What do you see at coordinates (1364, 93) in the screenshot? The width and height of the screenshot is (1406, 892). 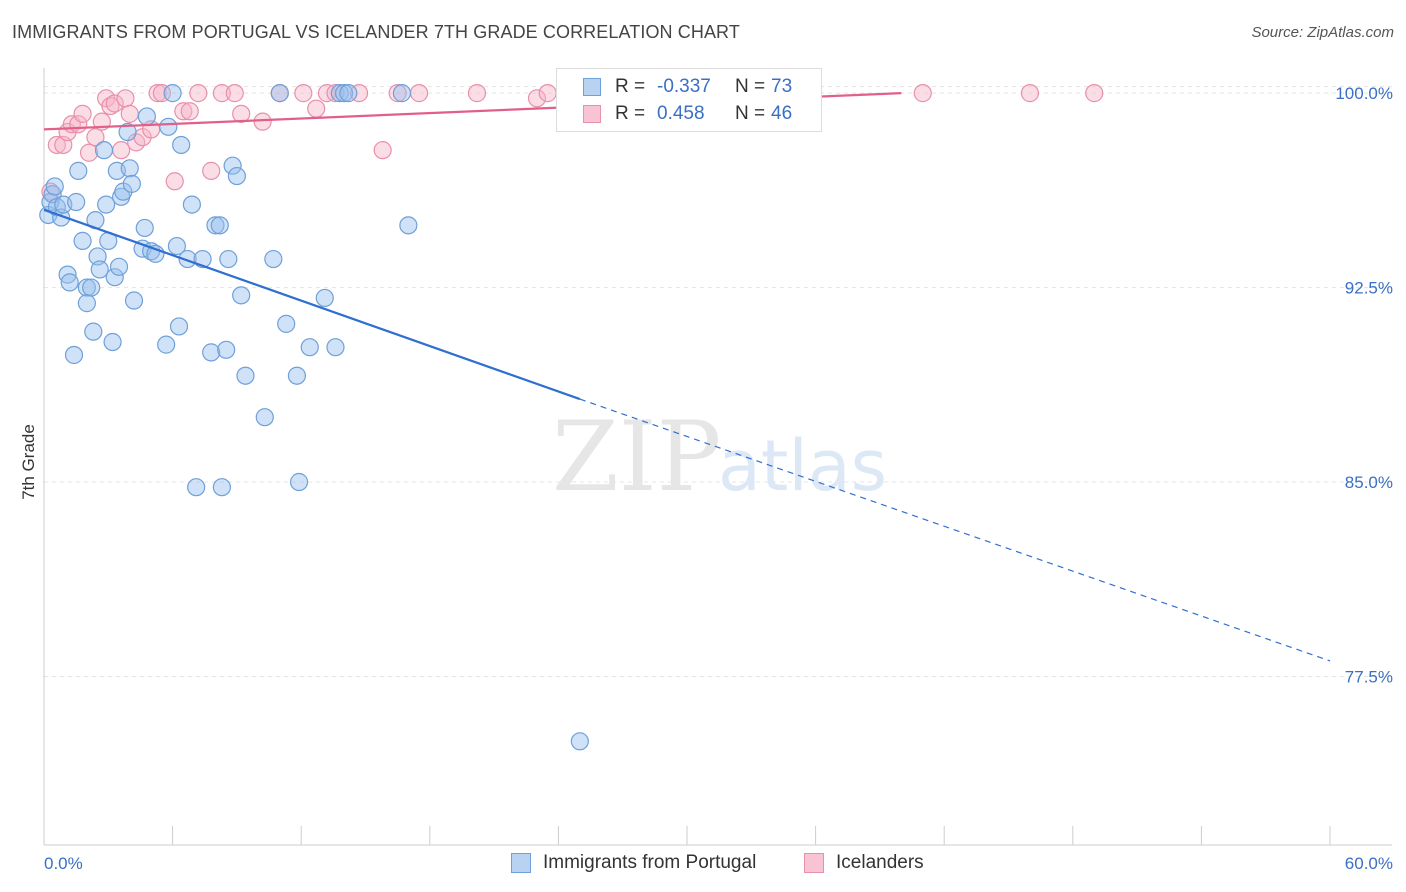 I see `y-tick-label: 100.0%` at bounding box center [1364, 93].